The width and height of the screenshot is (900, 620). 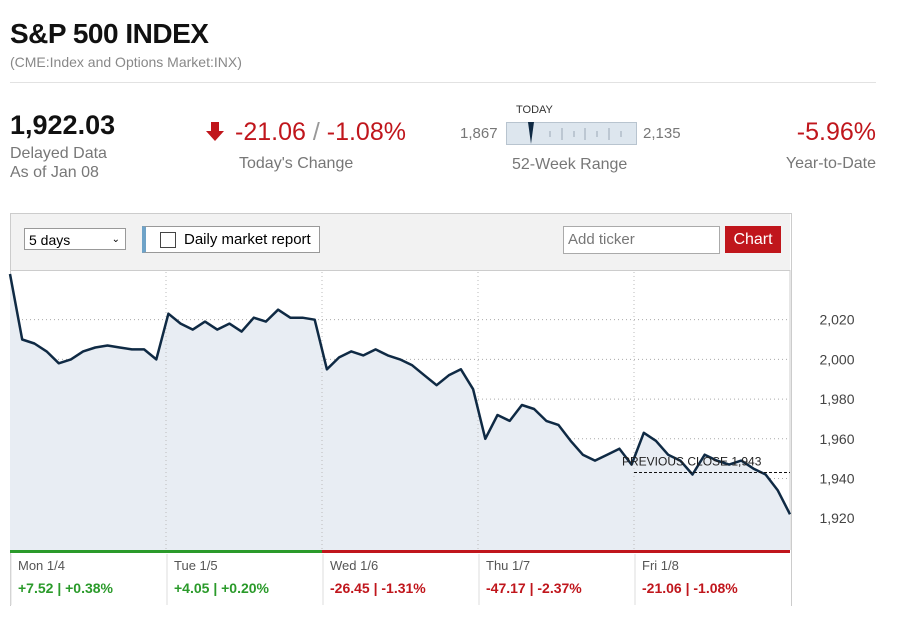 What do you see at coordinates (366, 132) in the screenshot?
I see `change-pct: -1.08%` at bounding box center [366, 132].